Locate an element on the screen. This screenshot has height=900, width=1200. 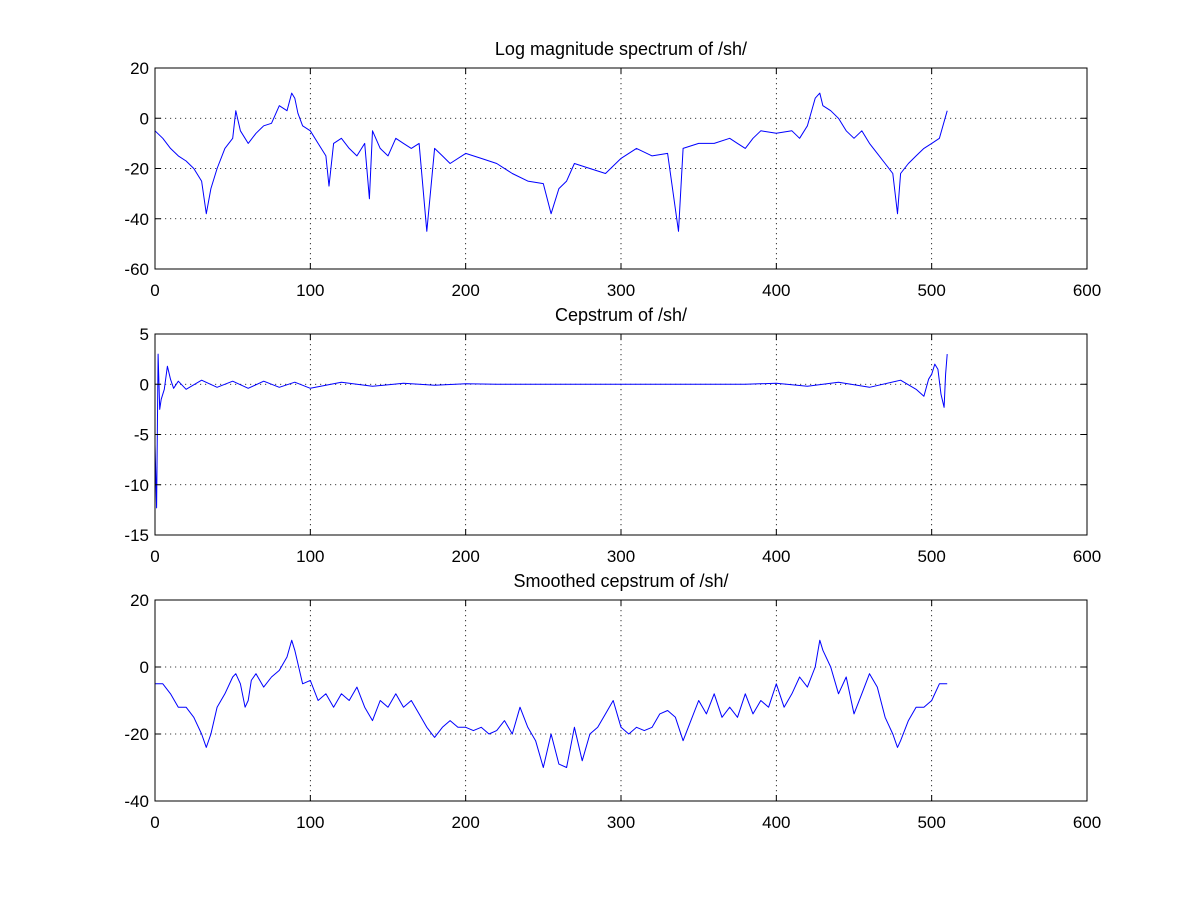
subplot-title: Log magnitude spectrum of /sh/ is located at coordinates (621, 49).